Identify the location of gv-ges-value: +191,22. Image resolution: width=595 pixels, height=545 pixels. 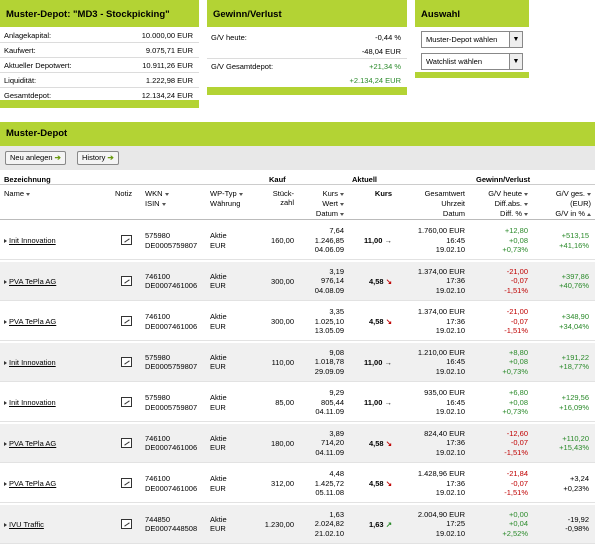
(575, 357).